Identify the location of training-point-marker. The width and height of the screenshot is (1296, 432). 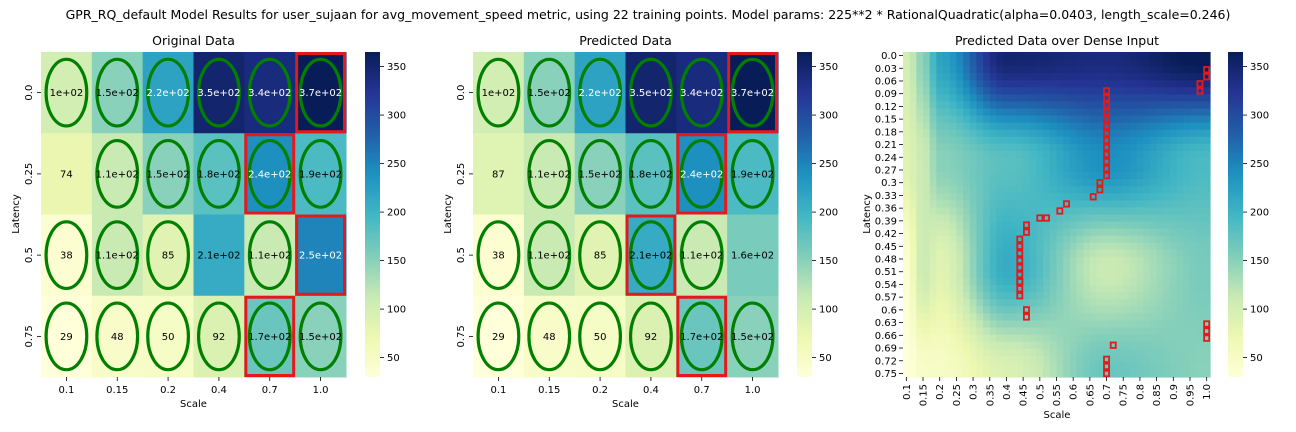
(117, 92).